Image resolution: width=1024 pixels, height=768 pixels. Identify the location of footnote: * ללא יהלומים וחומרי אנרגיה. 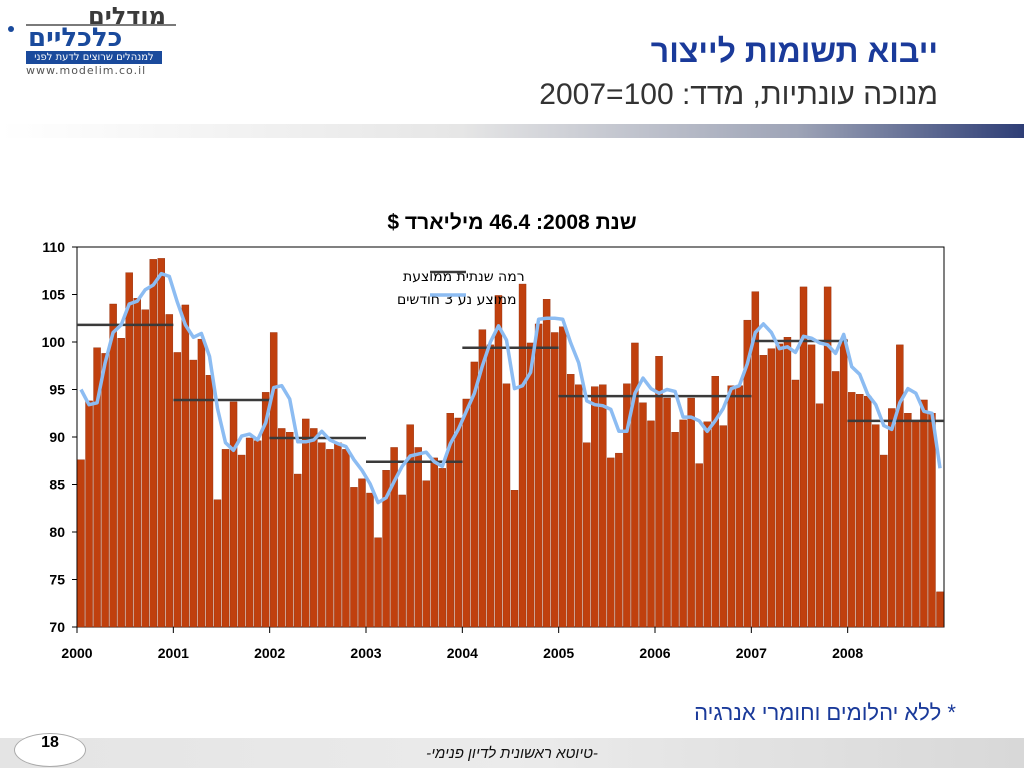
(825, 712).